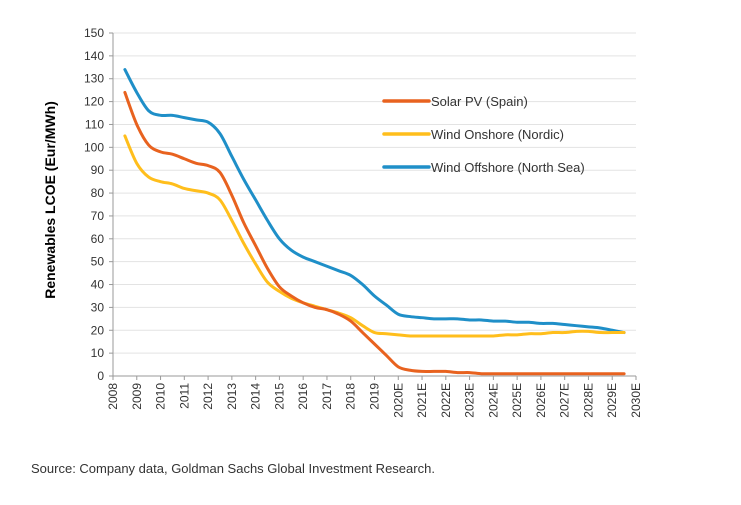  What do you see at coordinates (508, 167) in the screenshot?
I see `legend-label-wind-offshore-north-sea: Wind Offshore (North Sea)` at bounding box center [508, 167].